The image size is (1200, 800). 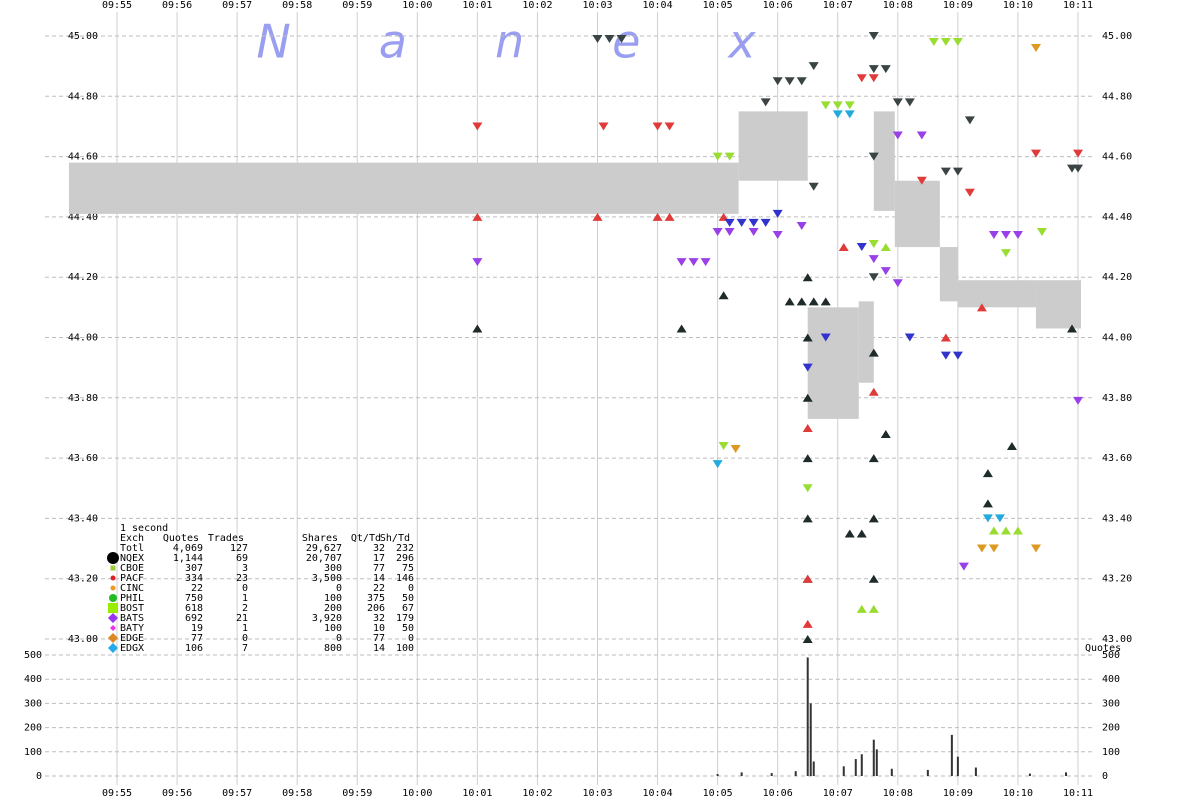 What do you see at coordinates (405, 558) in the screenshot?
I see `stats-cell: 296` at bounding box center [405, 558].